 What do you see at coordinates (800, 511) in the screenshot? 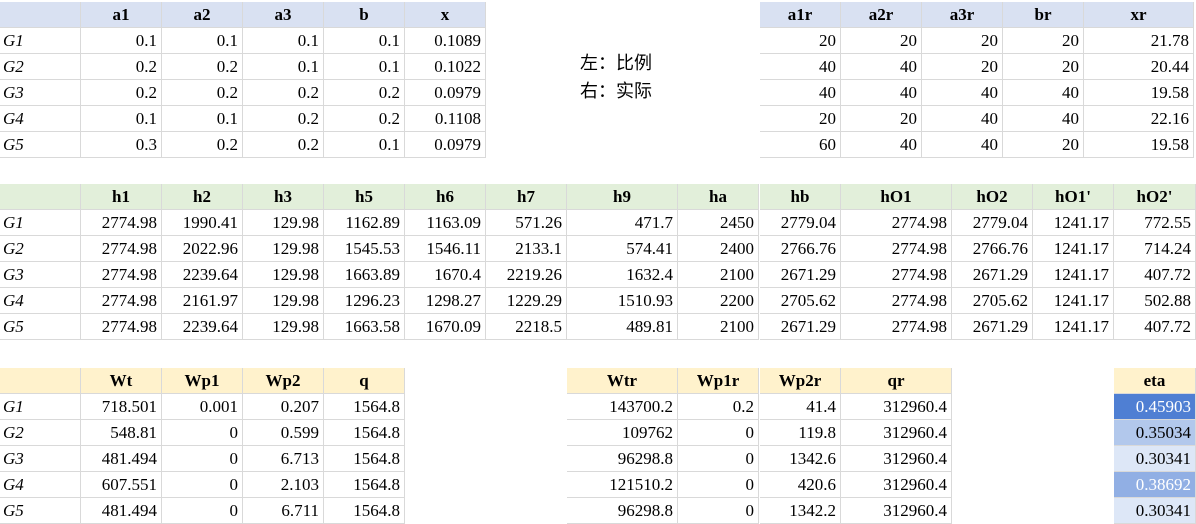
I see `table-cell: 1342.2` at bounding box center [800, 511].